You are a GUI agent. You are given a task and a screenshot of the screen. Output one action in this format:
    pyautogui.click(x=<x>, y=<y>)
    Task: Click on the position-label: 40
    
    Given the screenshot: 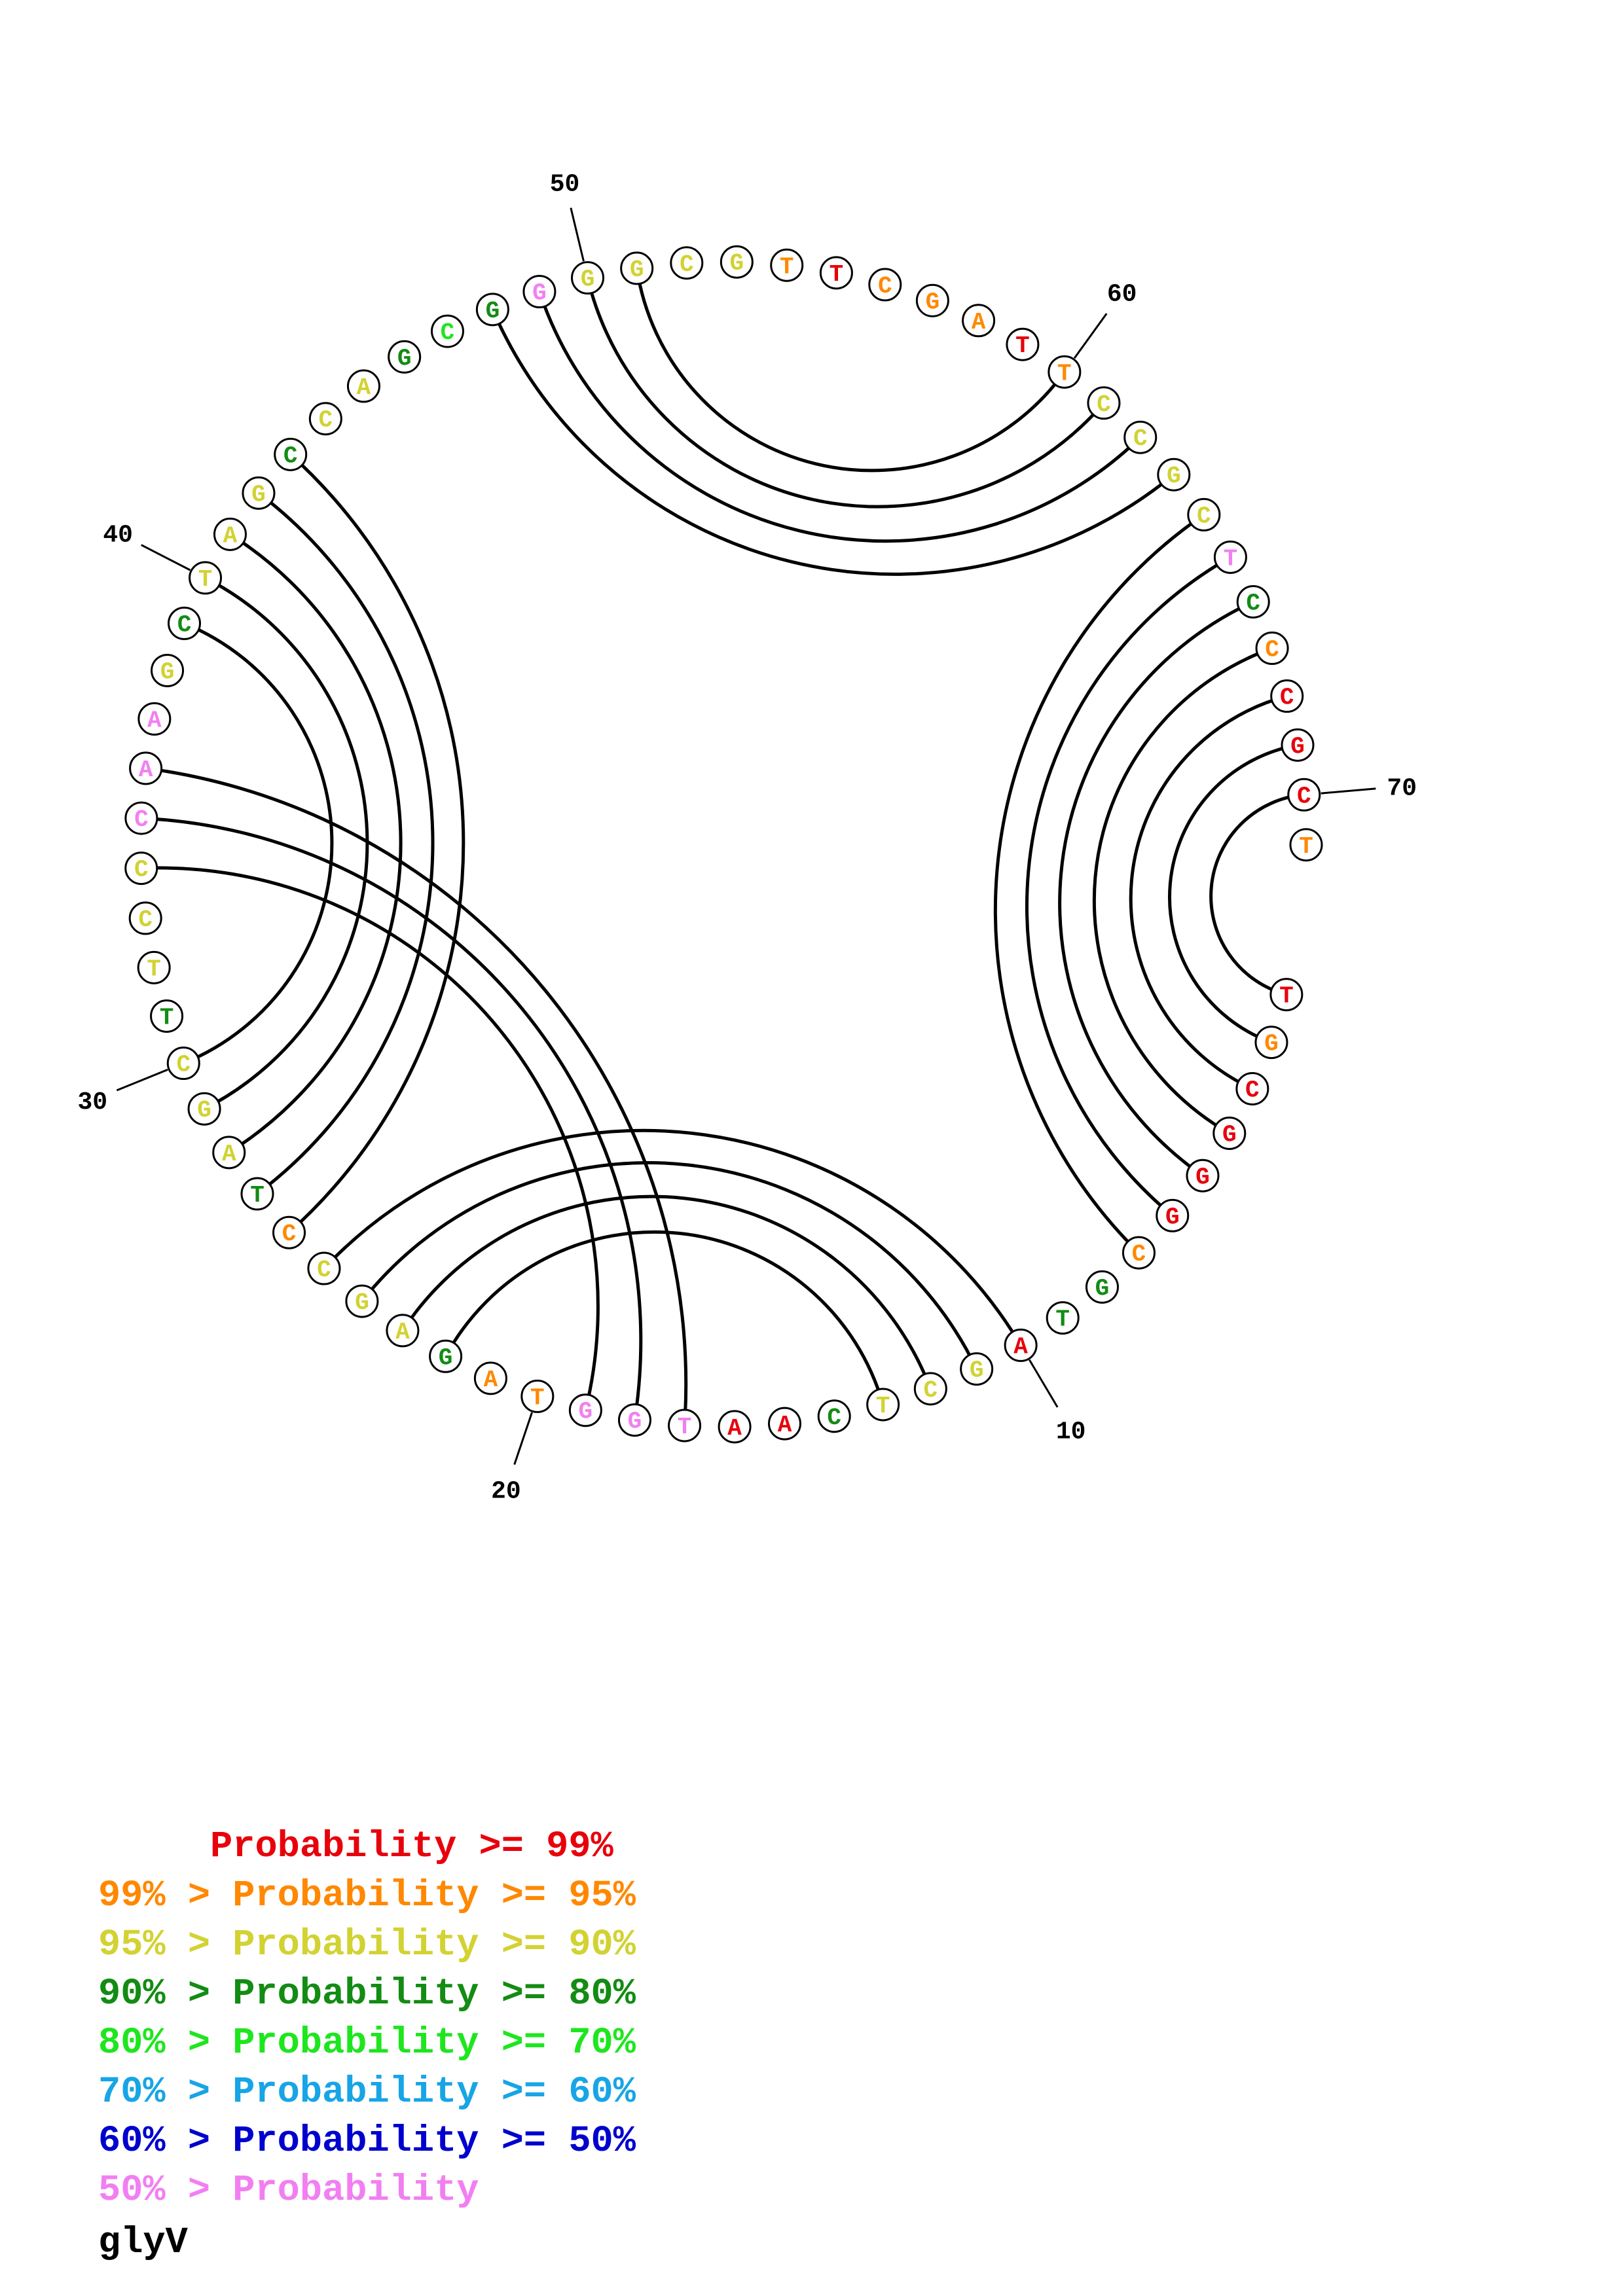 What is the action you would take?
    pyautogui.click(x=118, y=535)
    